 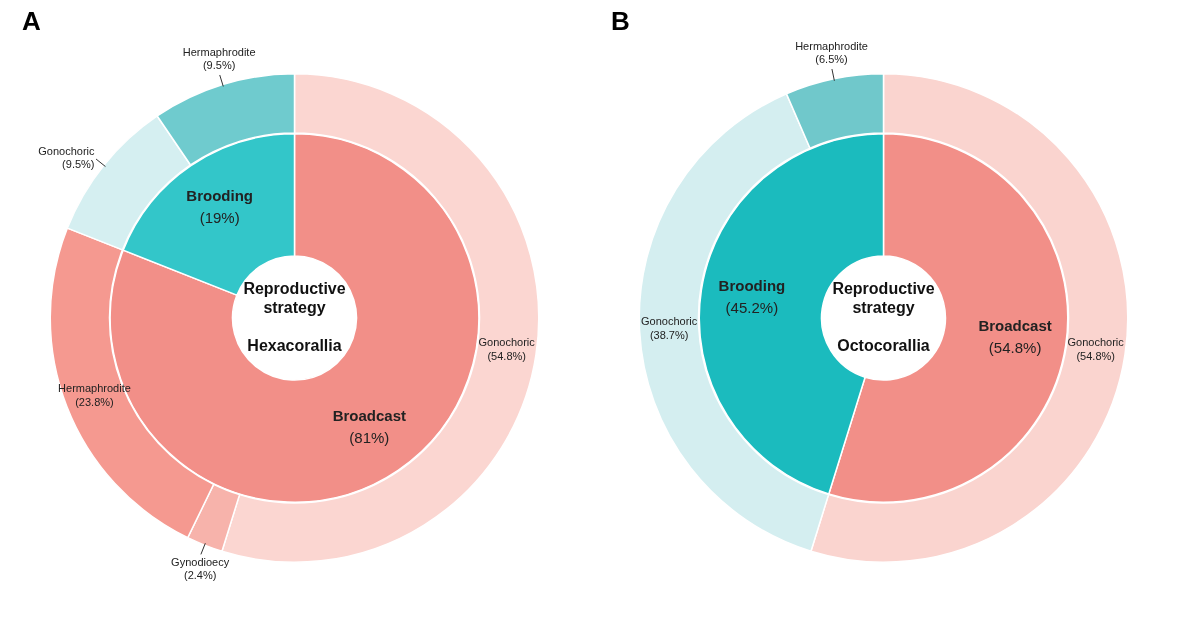 What do you see at coordinates (94, 401) in the screenshot?
I see `data-label: (23.8%)` at bounding box center [94, 401].